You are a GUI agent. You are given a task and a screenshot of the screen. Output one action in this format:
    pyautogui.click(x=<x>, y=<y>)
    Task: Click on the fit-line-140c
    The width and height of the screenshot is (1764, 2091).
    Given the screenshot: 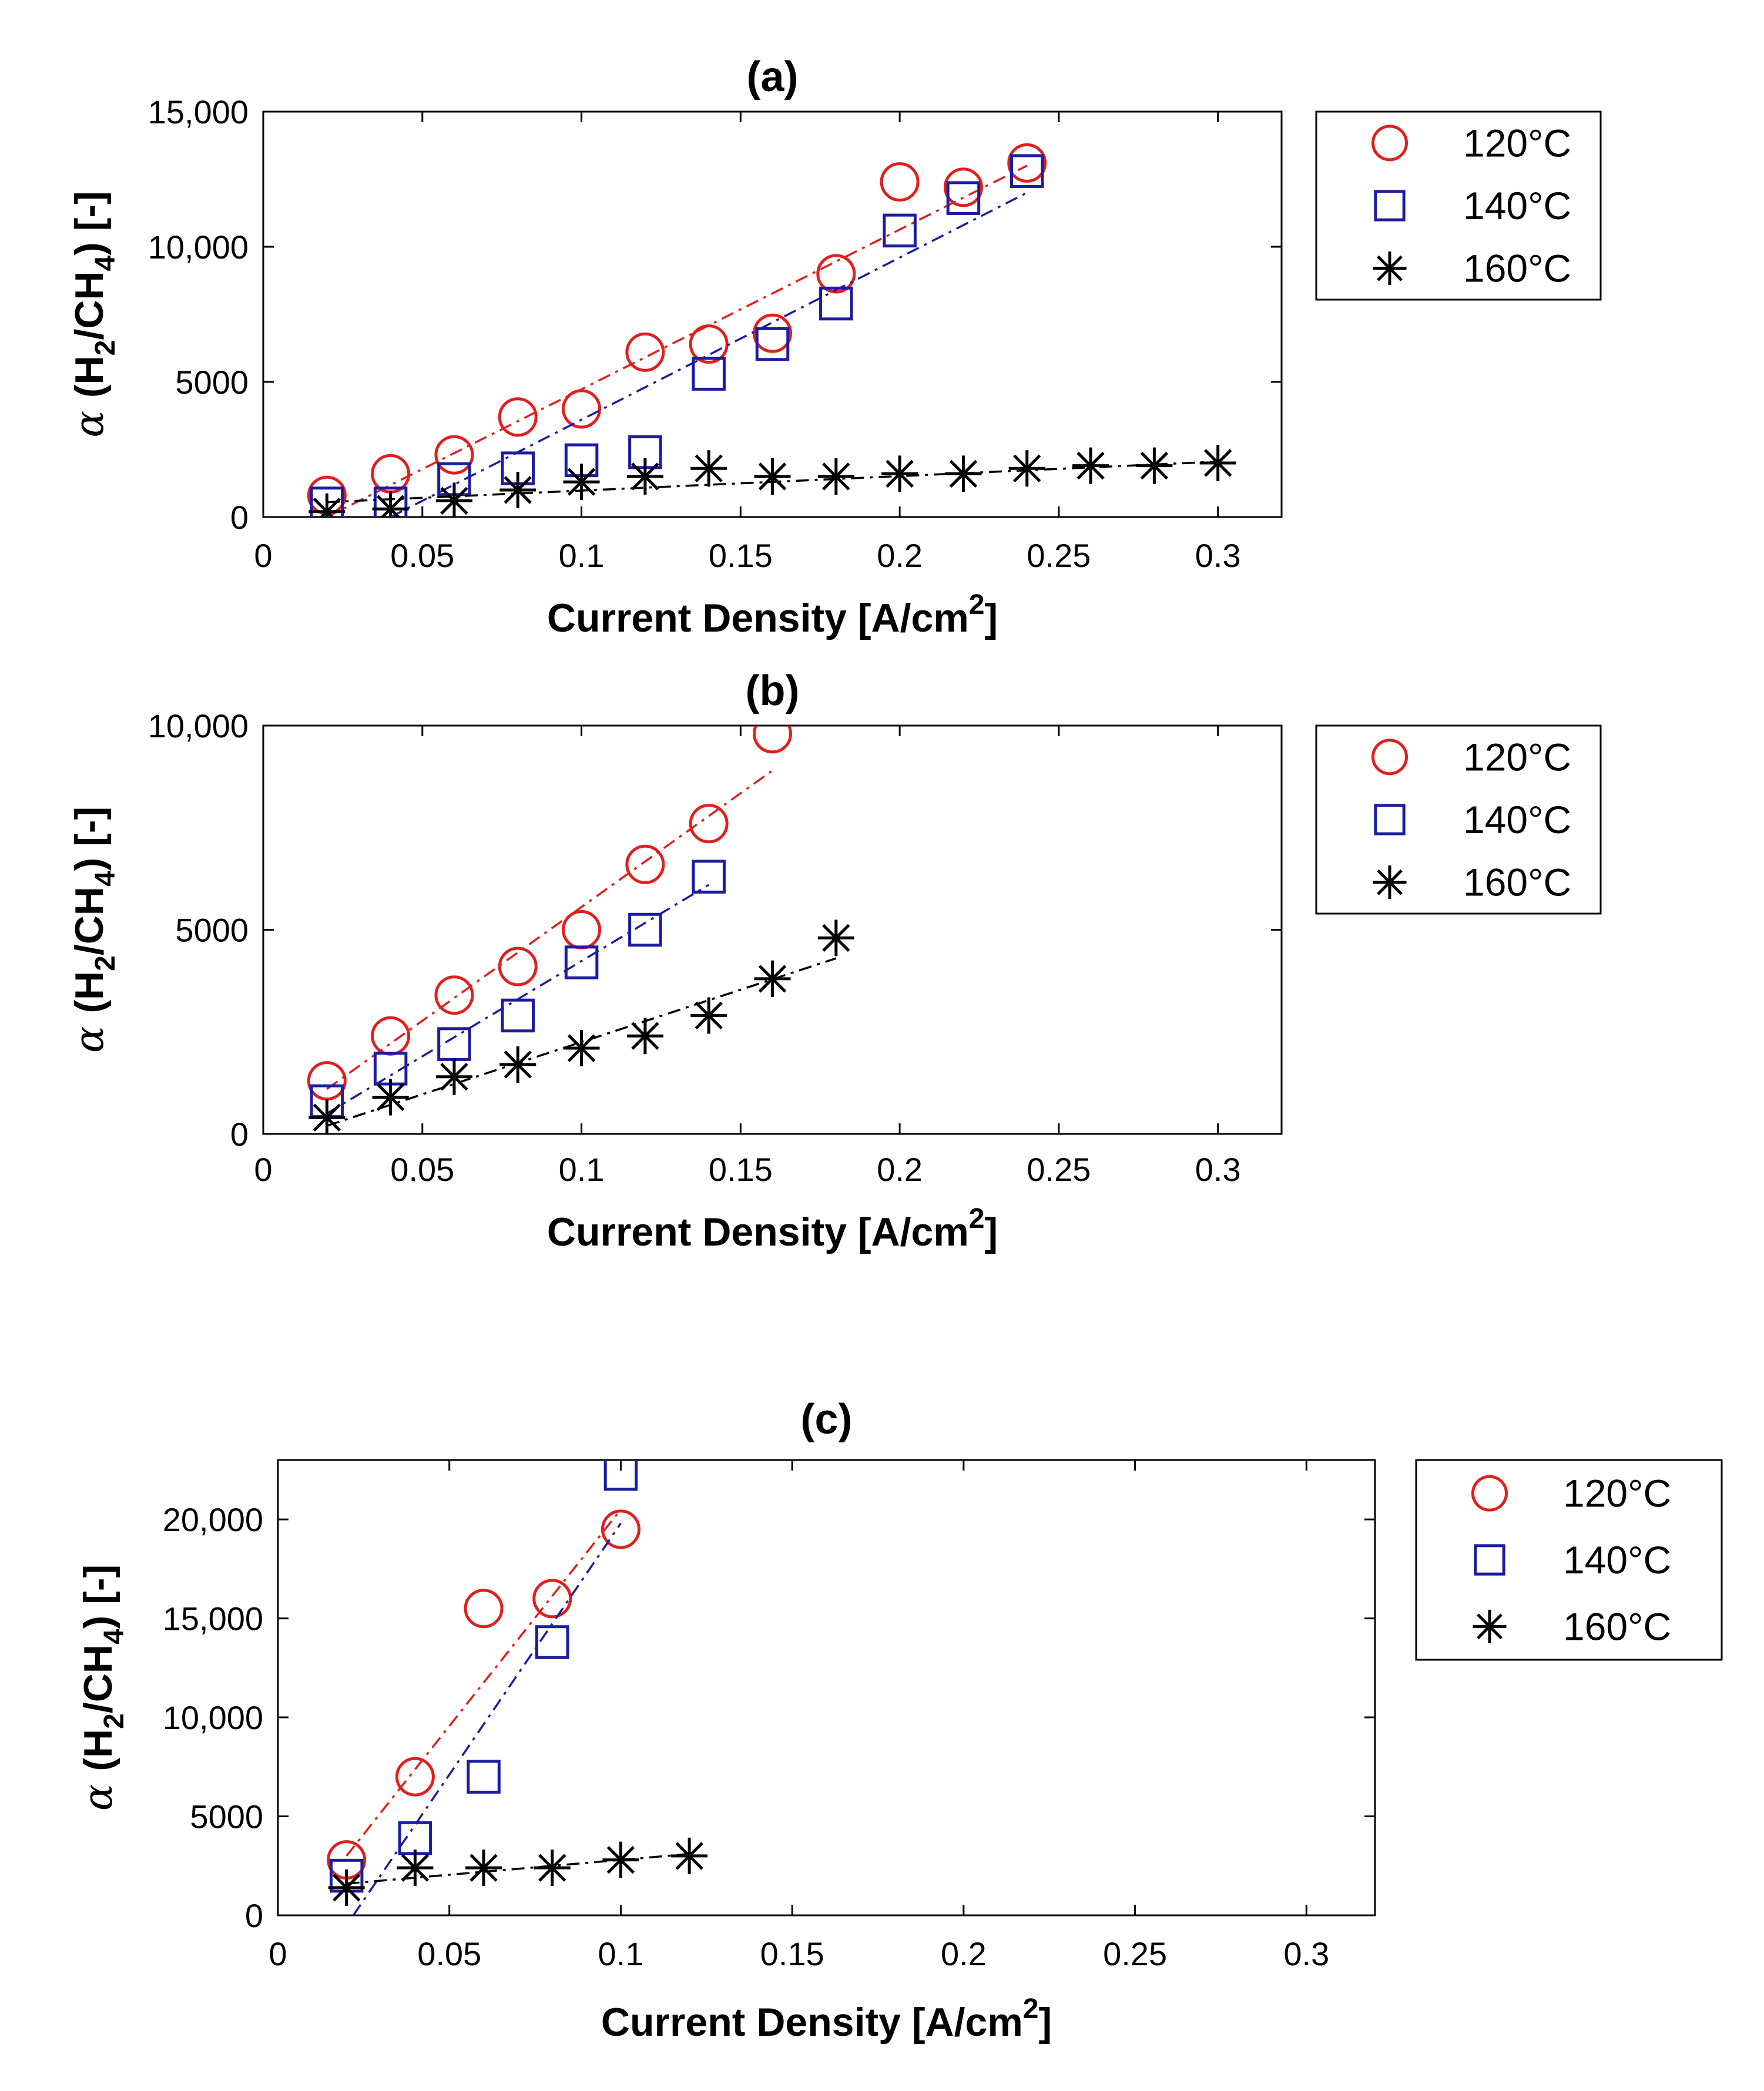 What is the action you would take?
    pyautogui.click(x=709, y=354)
    